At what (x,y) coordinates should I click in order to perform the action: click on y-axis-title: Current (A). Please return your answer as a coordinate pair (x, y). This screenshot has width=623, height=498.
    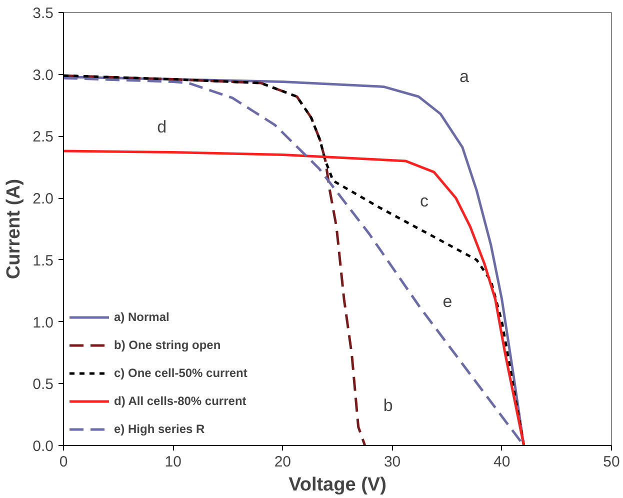
    Looking at the image, I should click on (14, 229).